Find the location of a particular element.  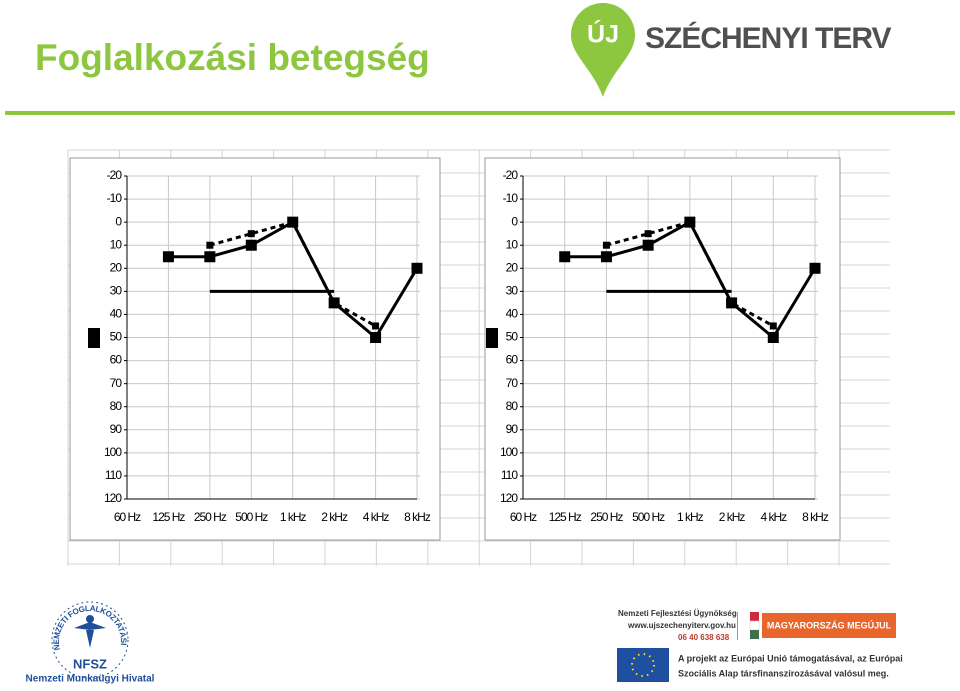

flag-green is located at coordinates (754, 634).